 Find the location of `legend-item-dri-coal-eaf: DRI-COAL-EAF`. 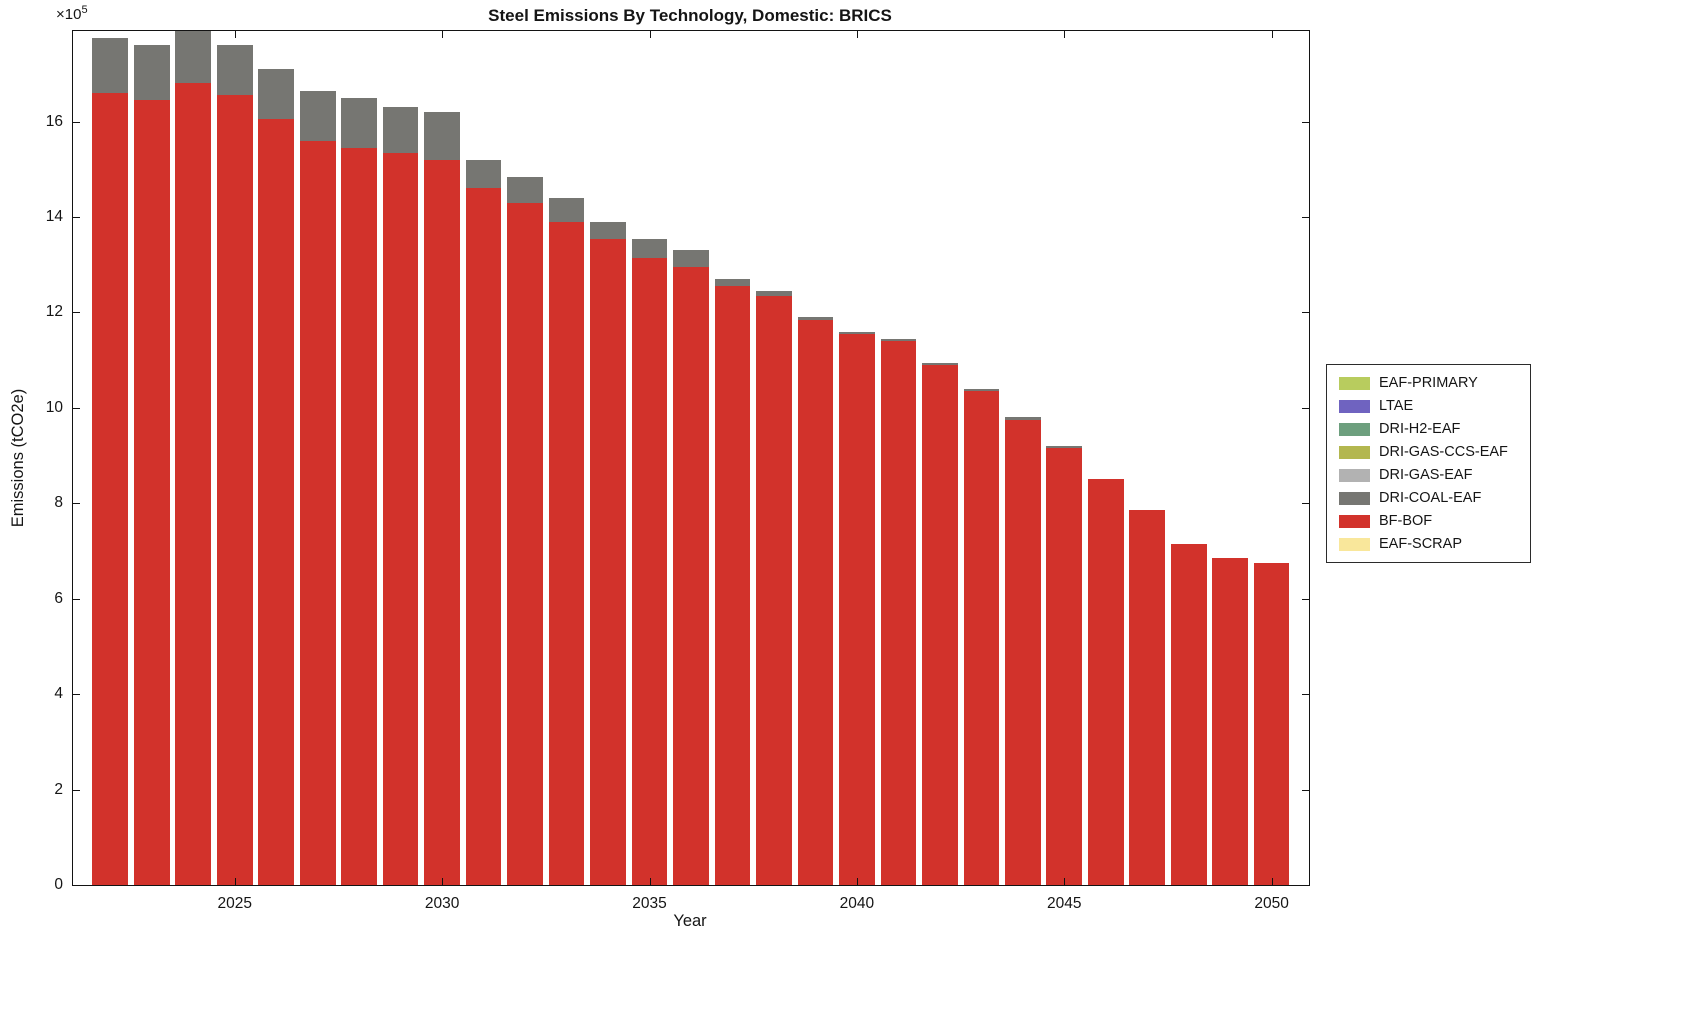

legend-item-dri-coal-eaf: DRI-COAL-EAF is located at coordinates (1428, 498).